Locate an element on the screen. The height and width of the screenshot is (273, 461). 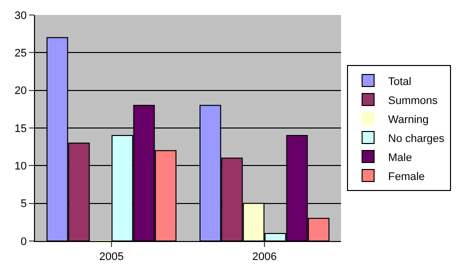
legend-label: Summons is located at coordinates (413, 100).